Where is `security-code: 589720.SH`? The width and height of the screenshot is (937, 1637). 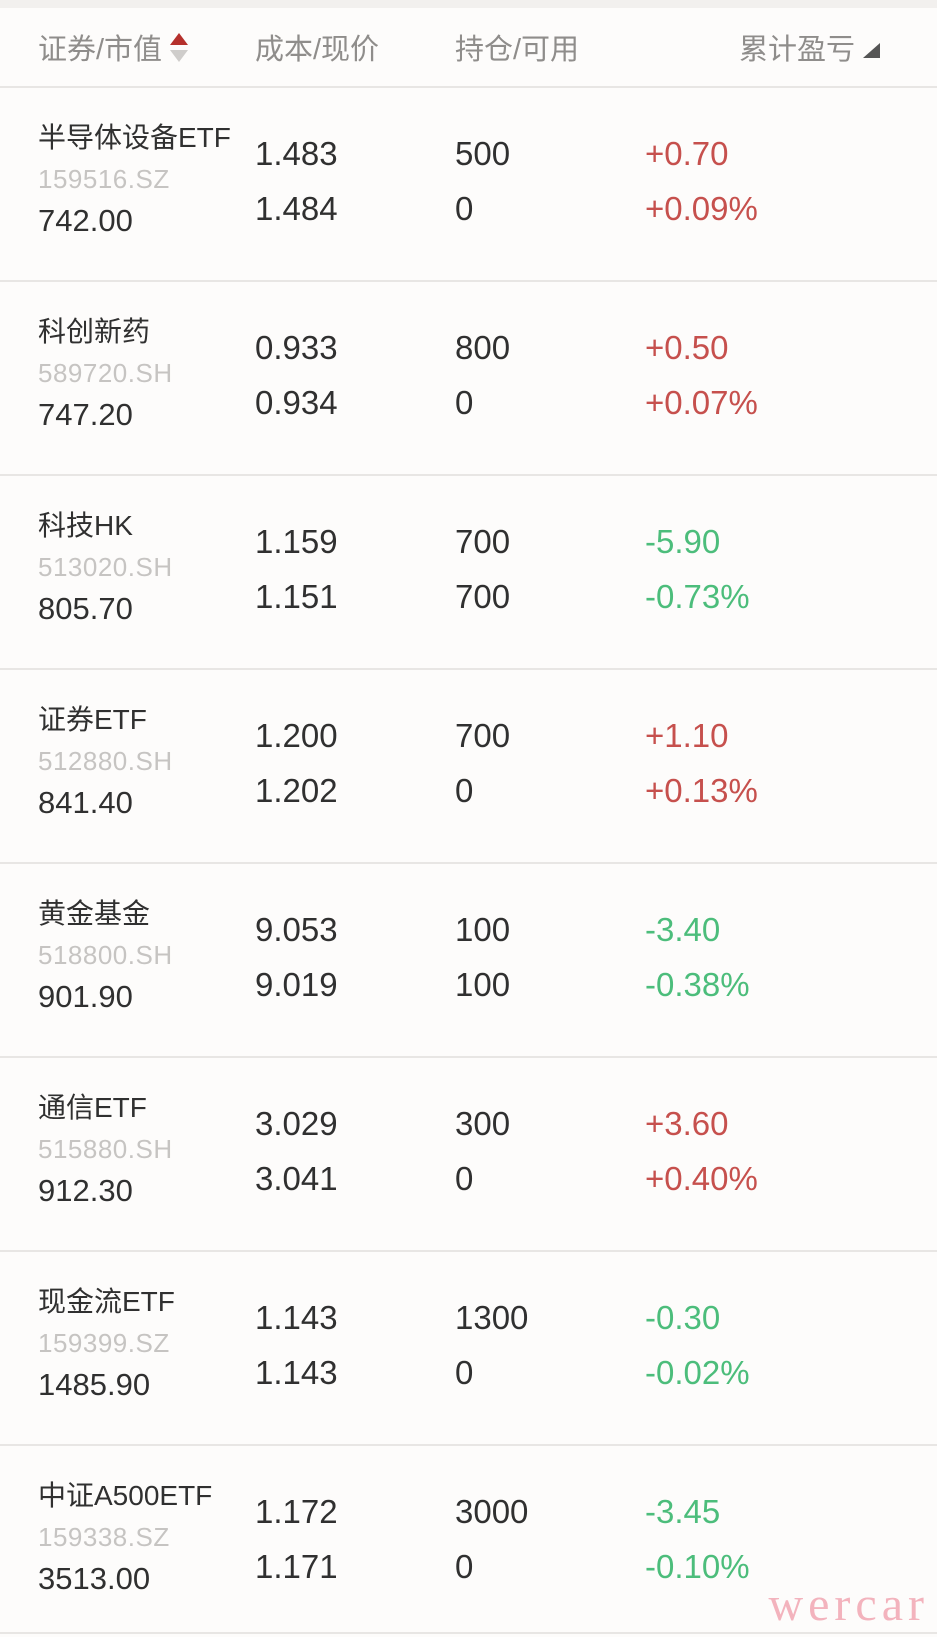
security-code: 589720.SH is located at coordinates (105, 373).